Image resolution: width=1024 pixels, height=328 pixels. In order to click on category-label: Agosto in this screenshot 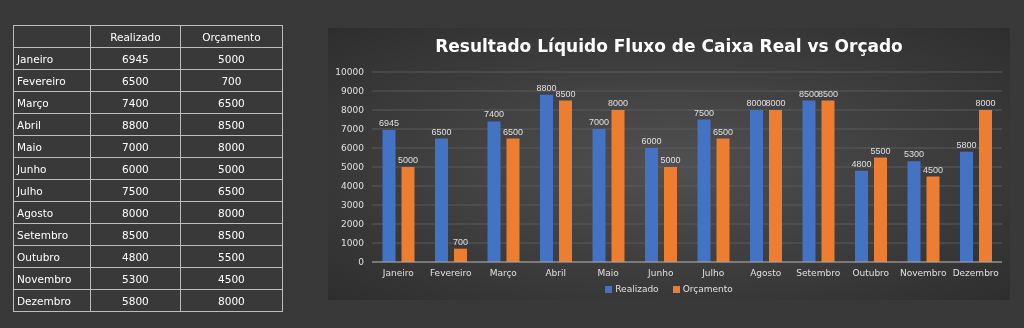, I will do `click(52, 212)`.